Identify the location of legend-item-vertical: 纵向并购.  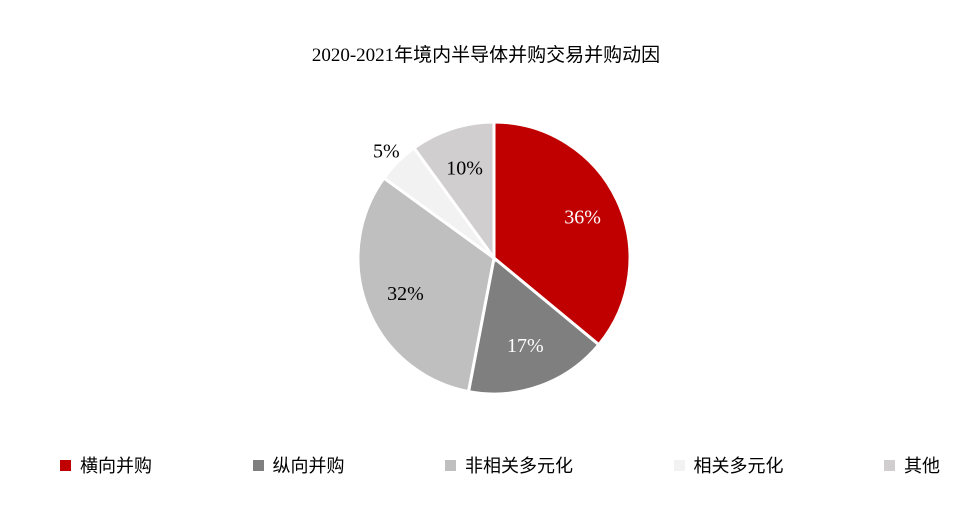
(298, 465).